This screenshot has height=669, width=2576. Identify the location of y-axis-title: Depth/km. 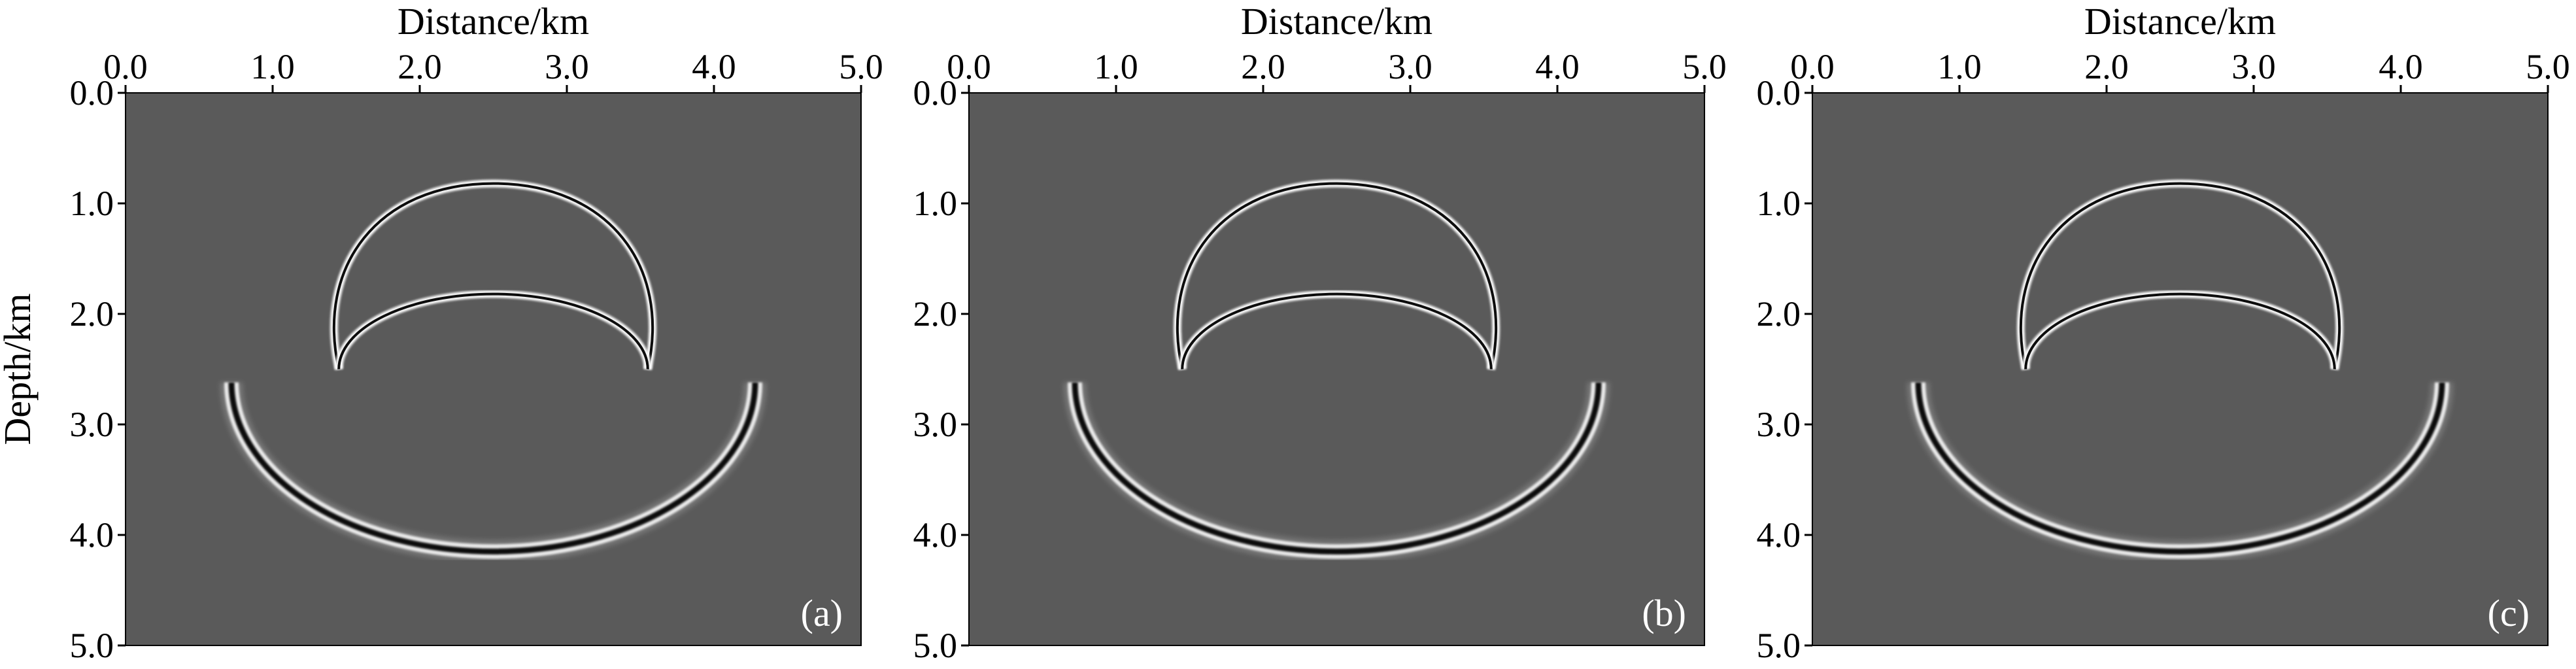
(19, 369).